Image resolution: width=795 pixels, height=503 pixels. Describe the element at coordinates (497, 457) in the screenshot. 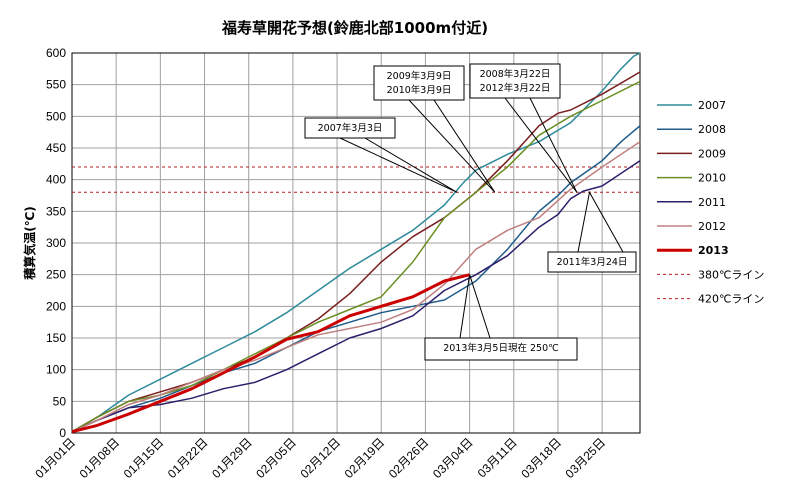

I see `x-tick-label: 03月11日` at that location.